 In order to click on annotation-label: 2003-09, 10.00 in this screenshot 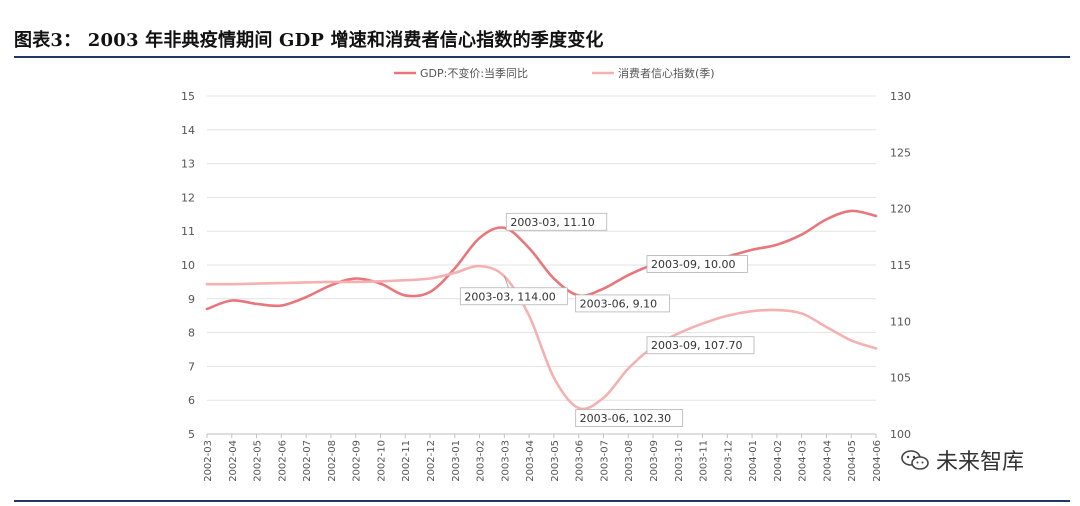, I will do `click(693, 264)`.